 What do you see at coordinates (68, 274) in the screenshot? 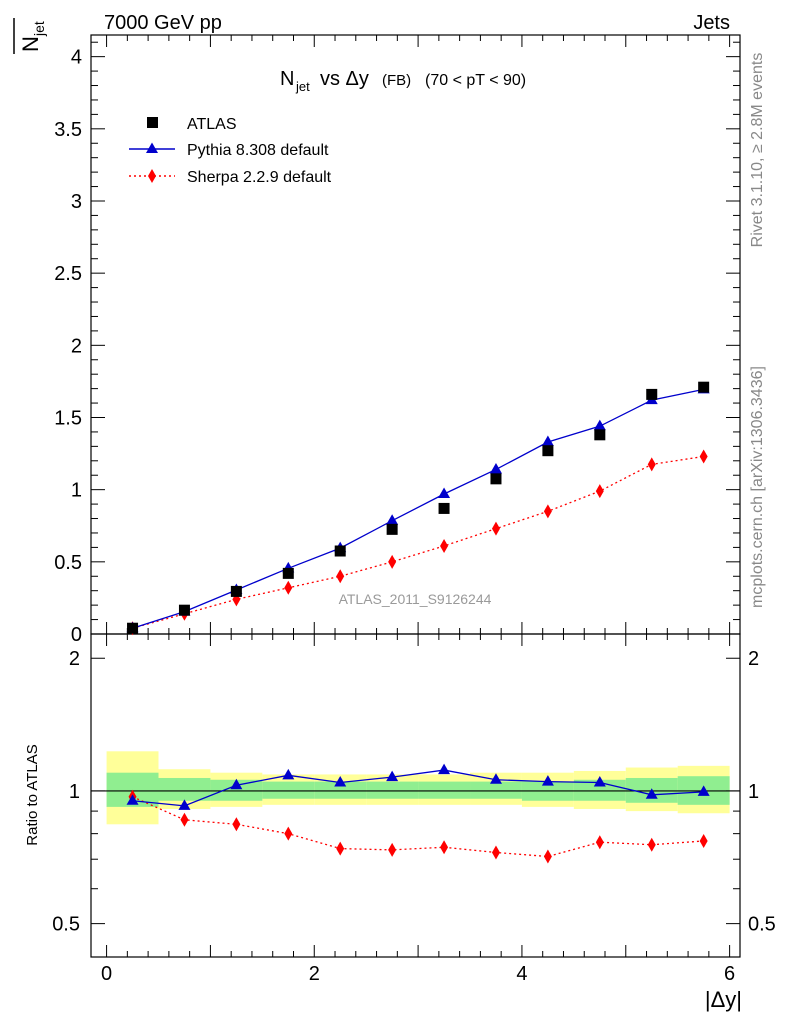
I see `y-tick-label: 2.5` at bounding box center [68, 274].